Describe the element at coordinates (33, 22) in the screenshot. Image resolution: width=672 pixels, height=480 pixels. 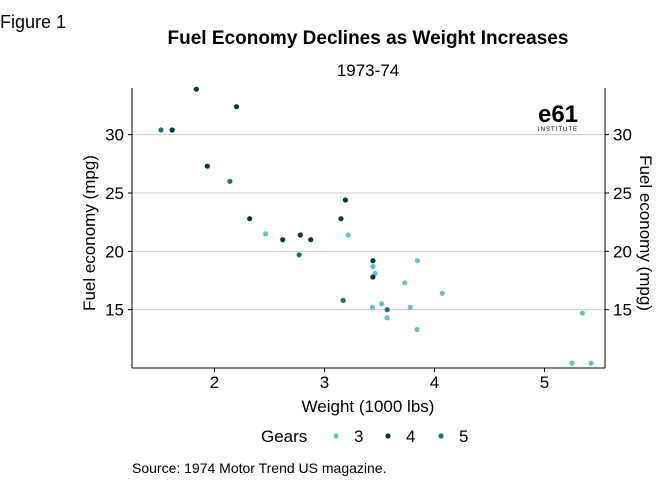
I see `figure-label: Figure 1` at that location.